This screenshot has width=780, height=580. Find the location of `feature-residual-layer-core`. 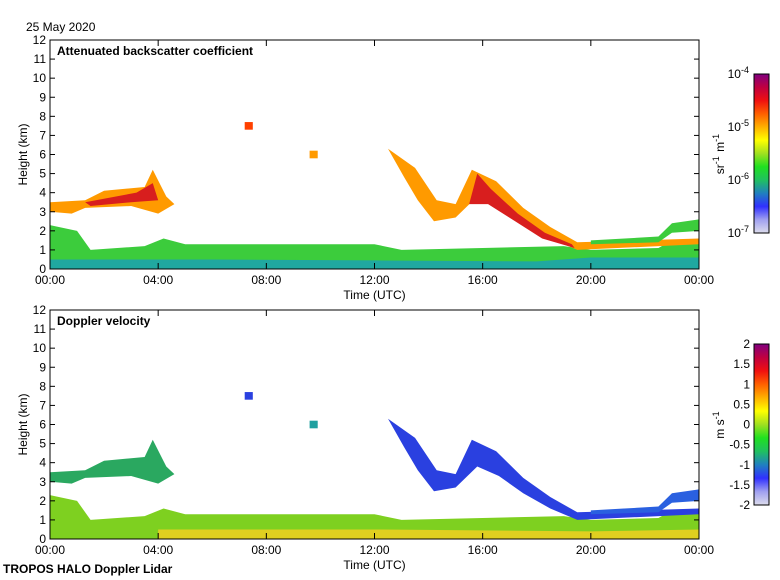

feature-residual-layer-core is located at coordinates (122, 195).